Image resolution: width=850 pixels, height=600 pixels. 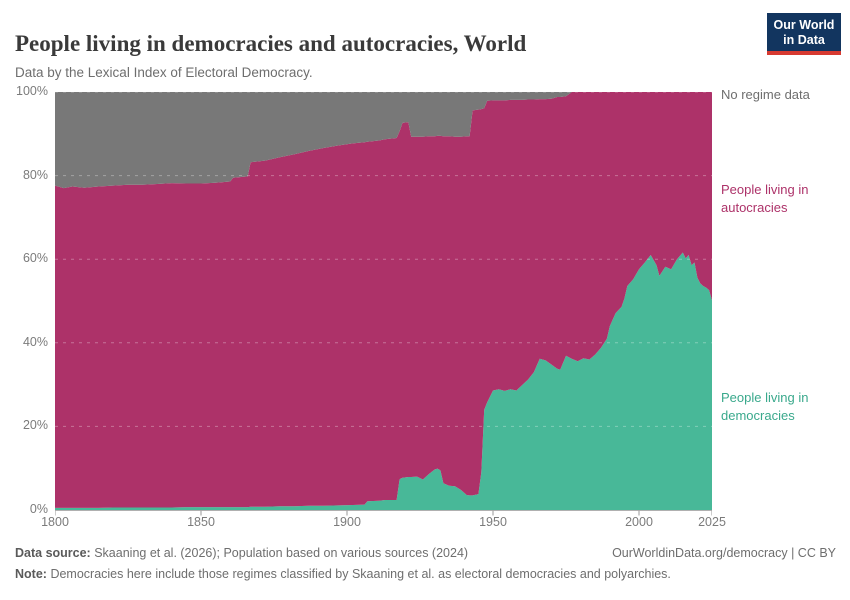 What do you see at coordinates (35, 258) in the screenshot?
I see `y-axis-label-60: 60%` at bounding box center [35, 258].